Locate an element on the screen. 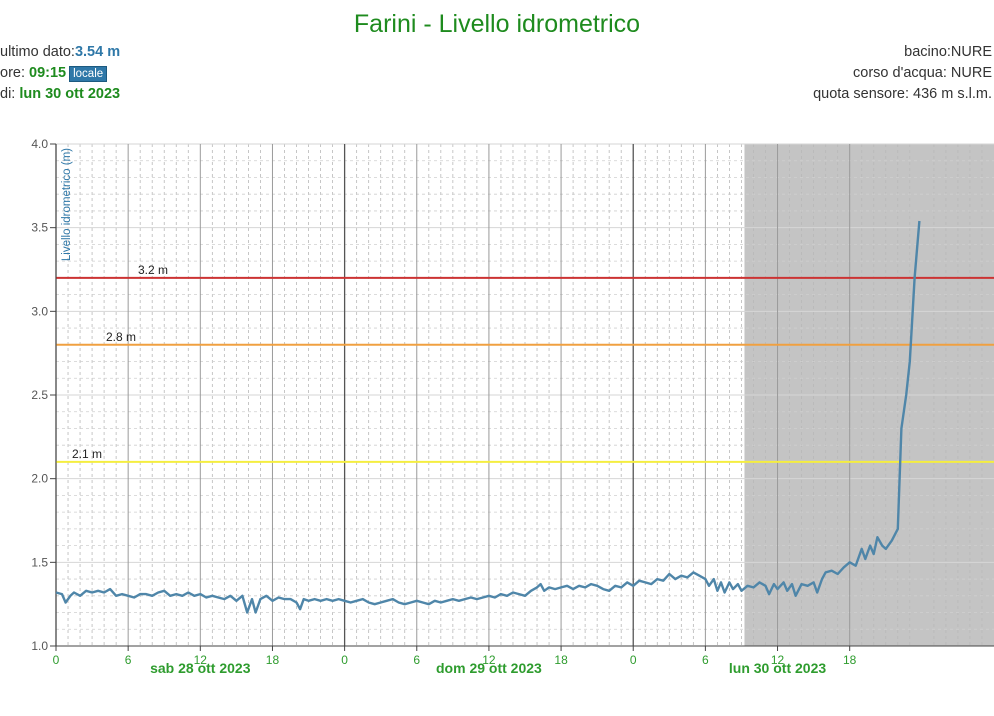  time-value: 09:15 is located at coordinates (48, 73).